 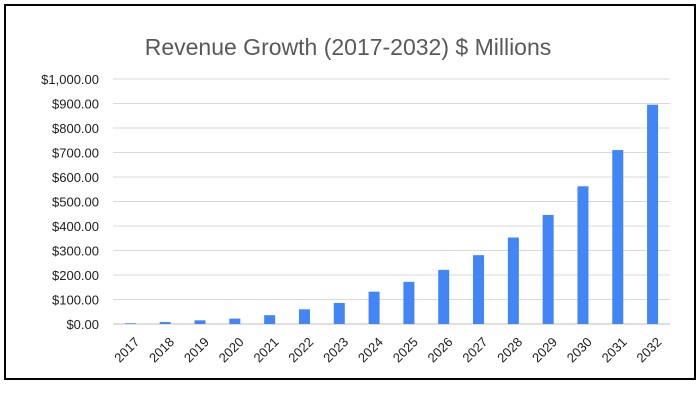 I want to click on bar-2027, so click(x=479, y=289).